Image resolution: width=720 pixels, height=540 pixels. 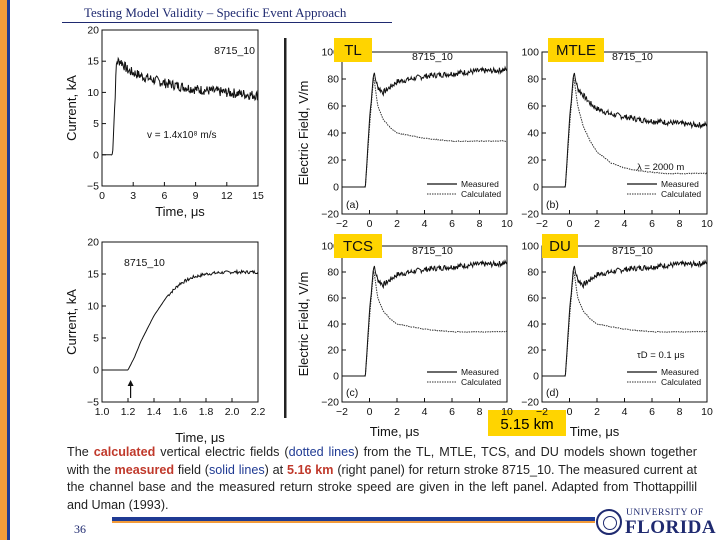 What do you see at coordinates (180, 108) in the screenshot?
I see `current-top-plot-frame` at bounding box center [180, 108].